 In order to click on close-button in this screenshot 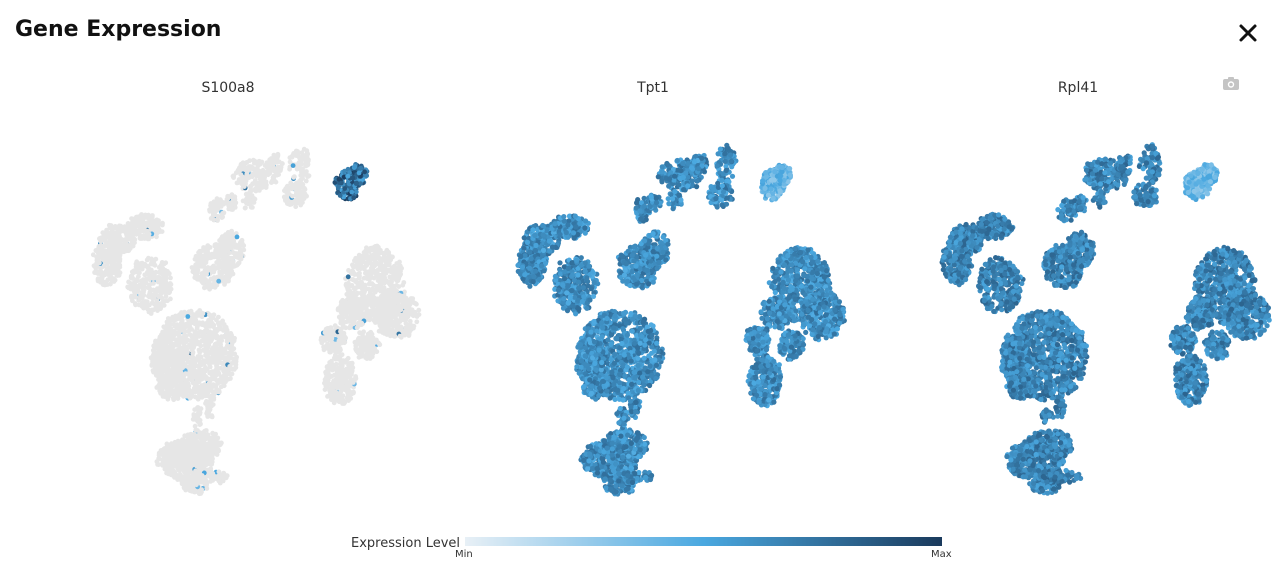, I will do `click(1248, 33)`.